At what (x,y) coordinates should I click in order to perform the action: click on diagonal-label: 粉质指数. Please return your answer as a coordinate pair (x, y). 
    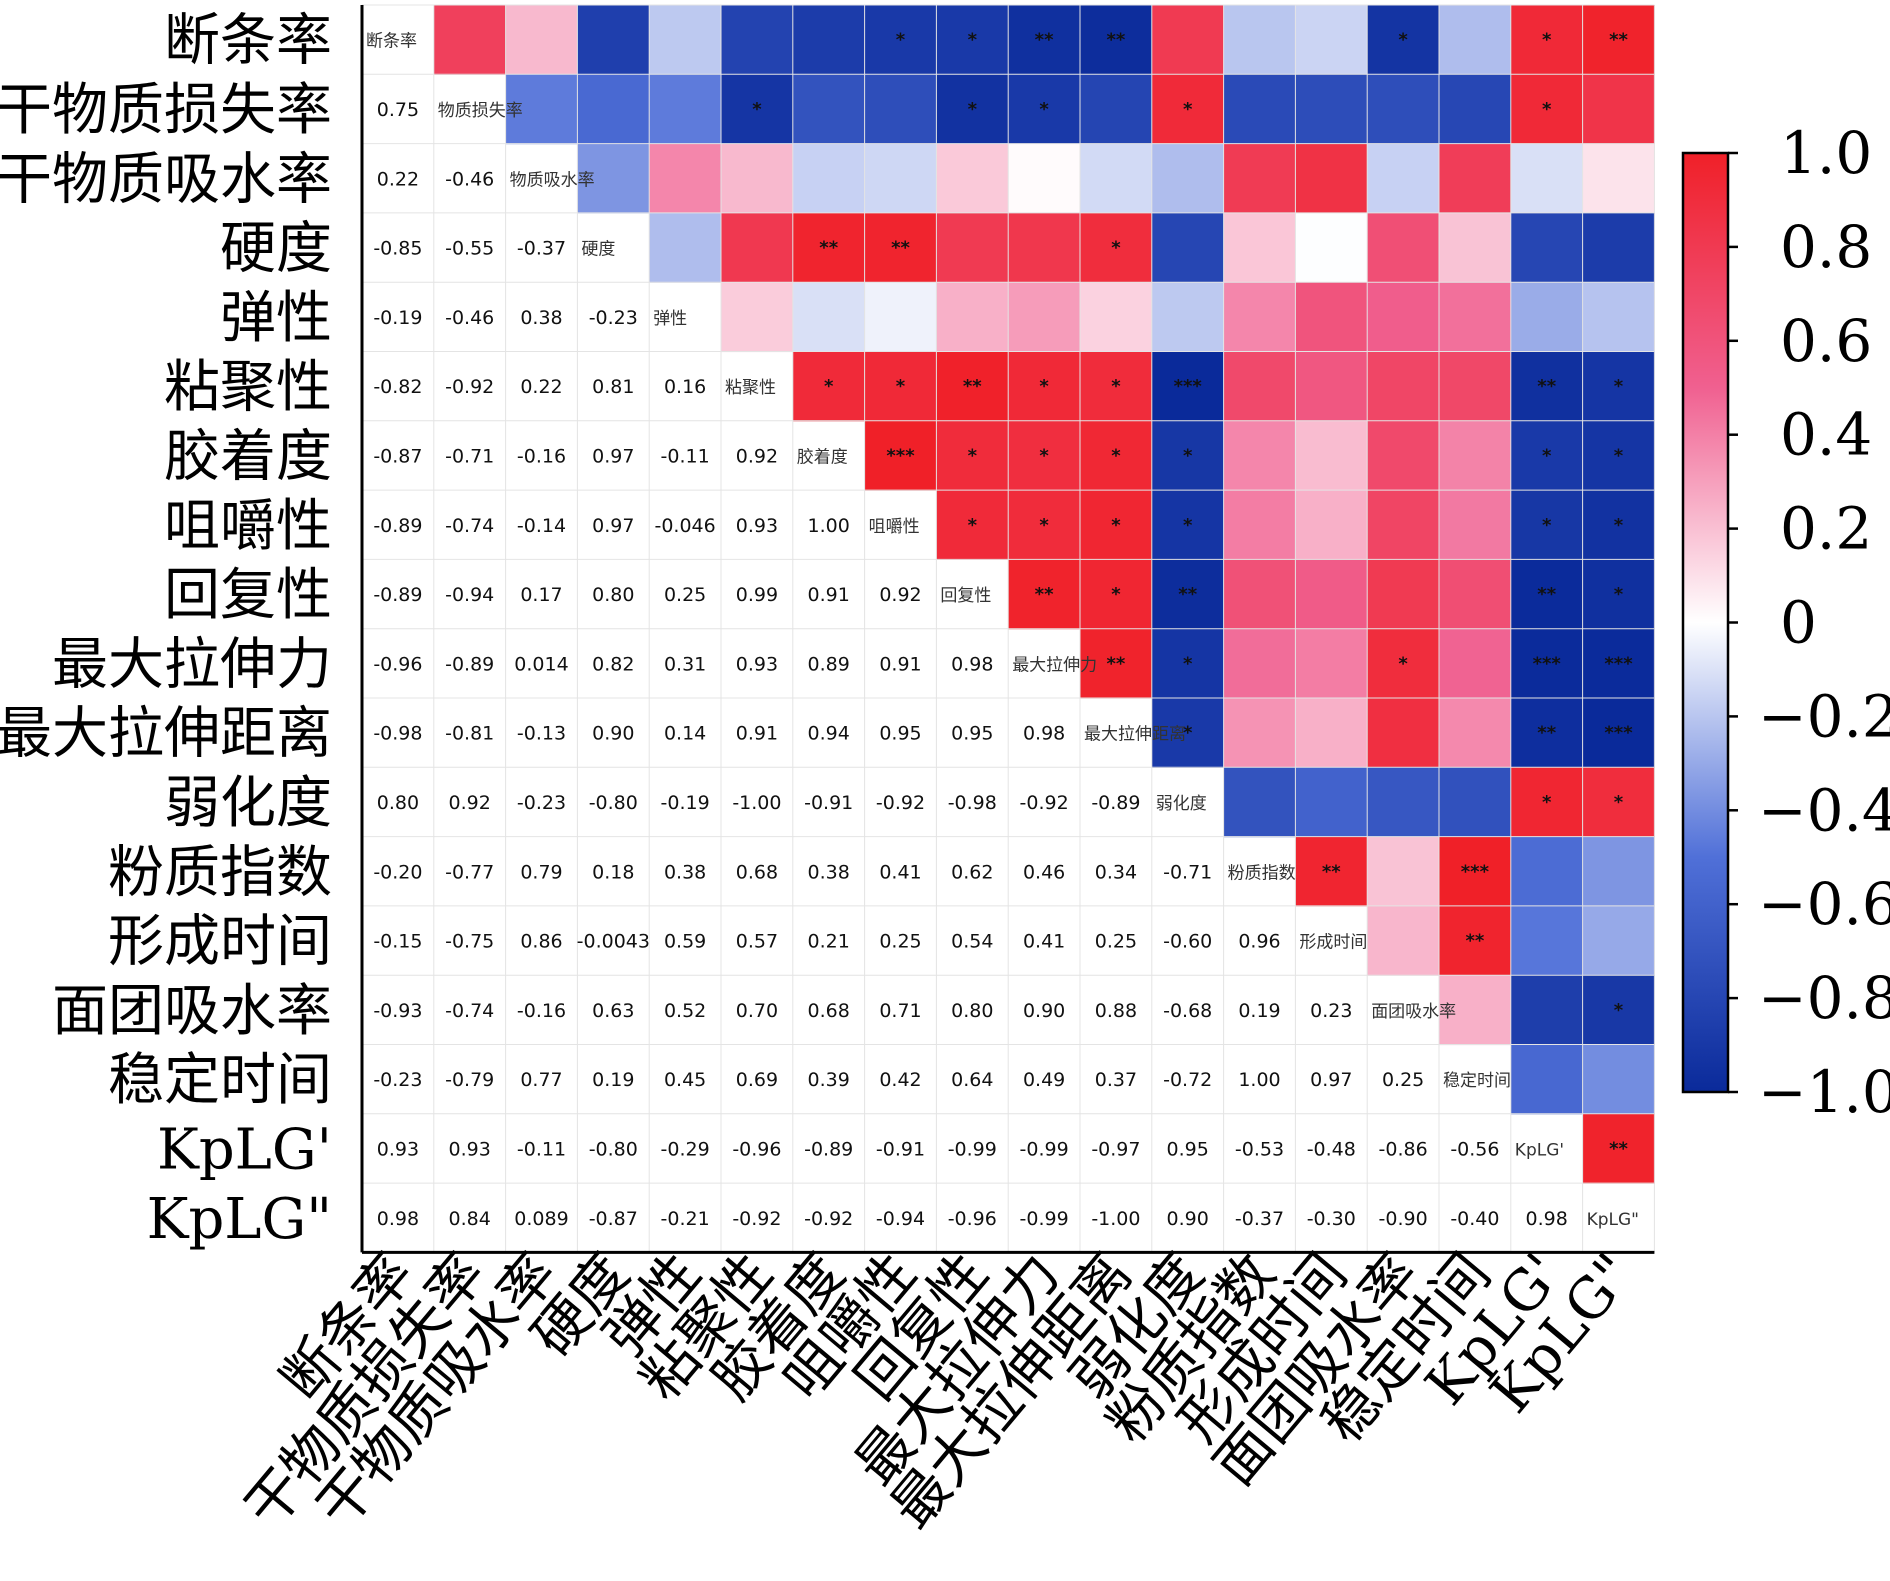
    Looking at the image, I should click on (1262, 873).